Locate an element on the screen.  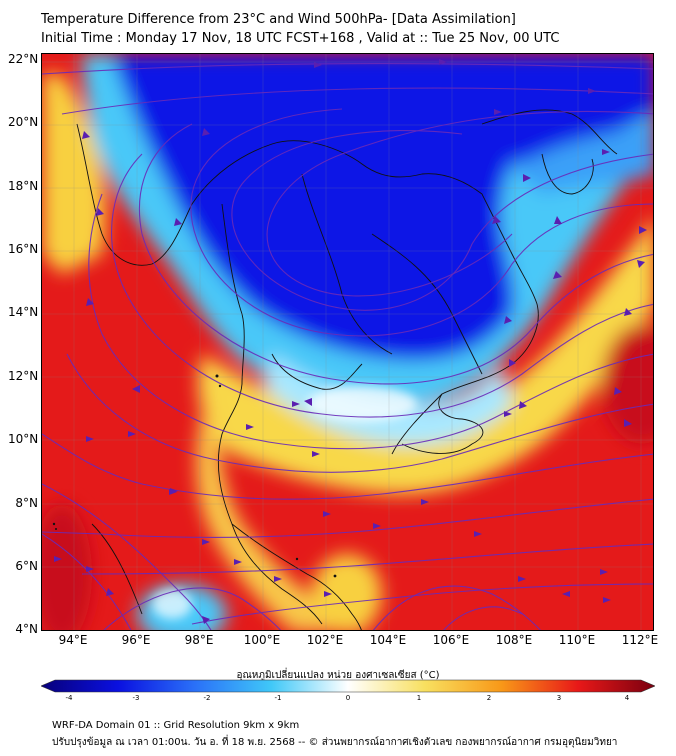
lon-label: 94°E is located at coordinates (73, 640).